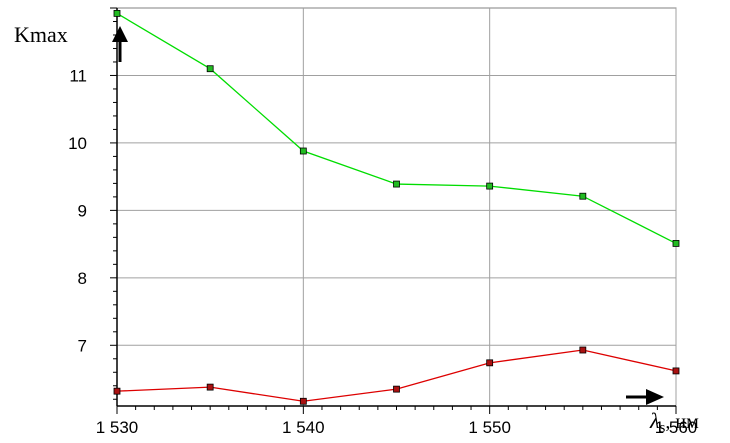 This screenshot has width=730, height=443. Describe the element at coordinates (77, 143) in the screenshot. I see `y-tick-label: 10` at that location.